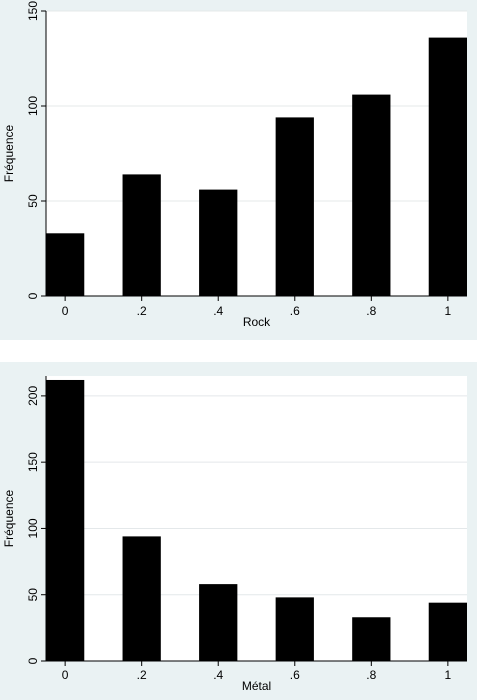 The width and height of the screenshot is (477, 700). Describe the element at coordinates (33, 396) in the screenshot. I see `y-tick-label: 200` at that location.